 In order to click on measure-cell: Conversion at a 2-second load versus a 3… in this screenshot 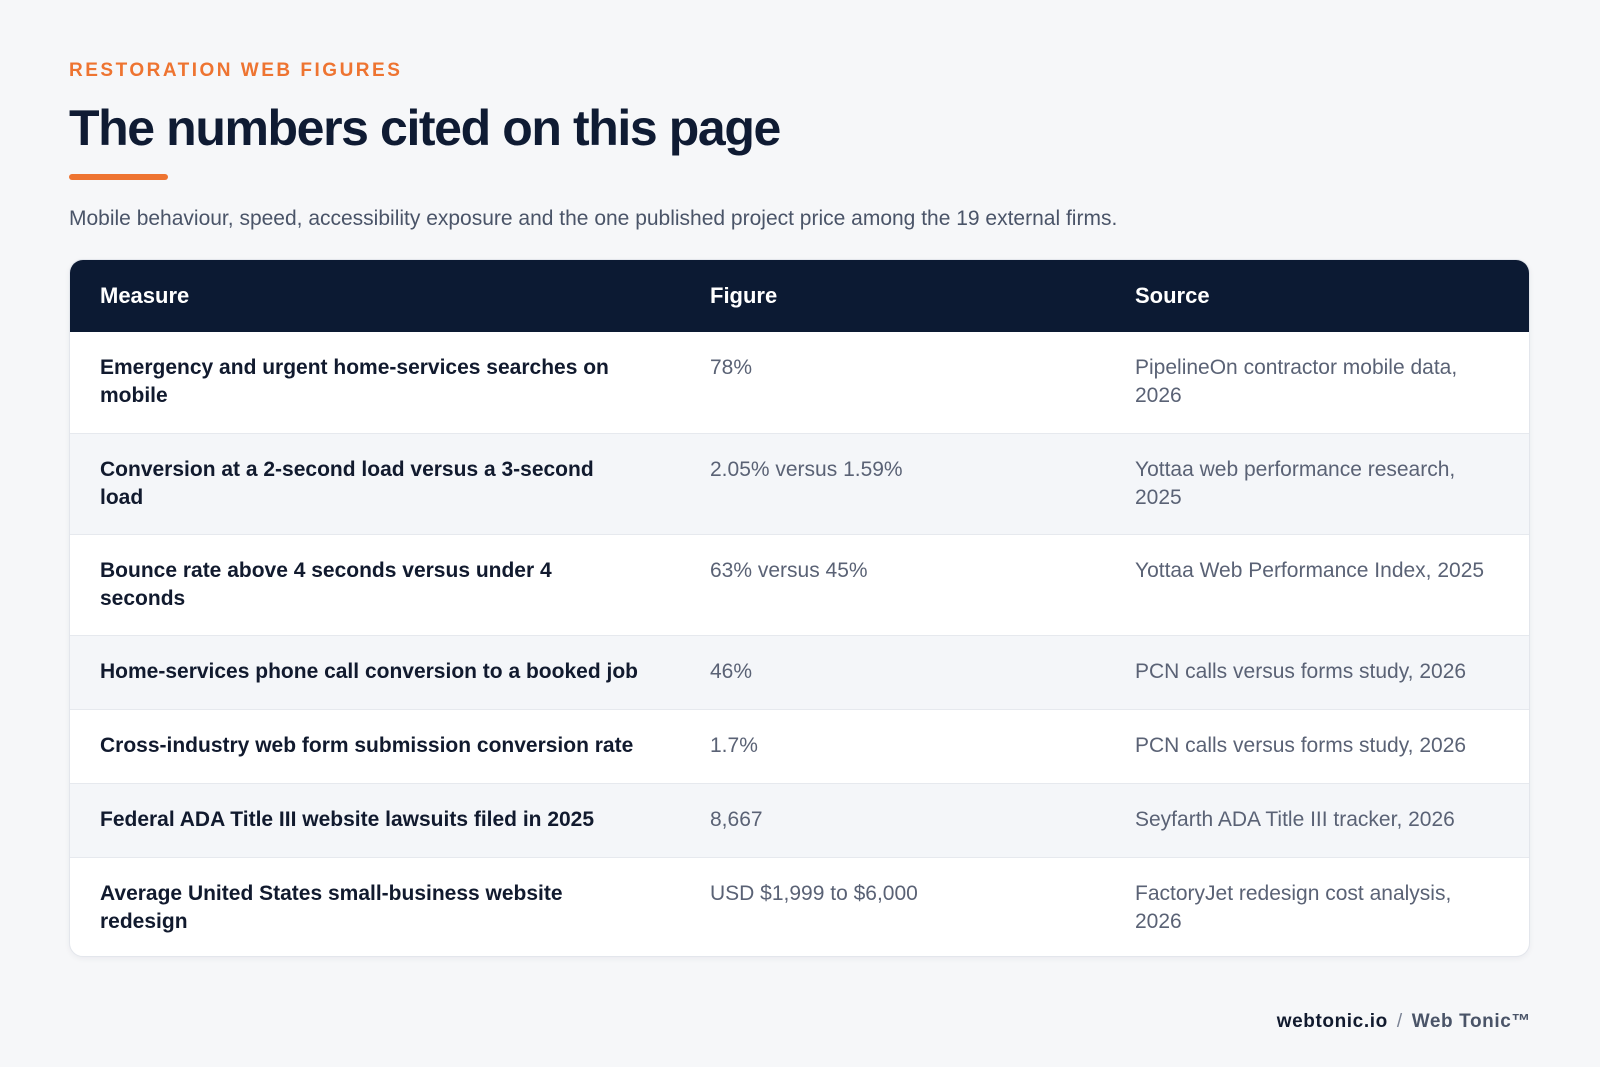, I will do `click(375, 483)`.